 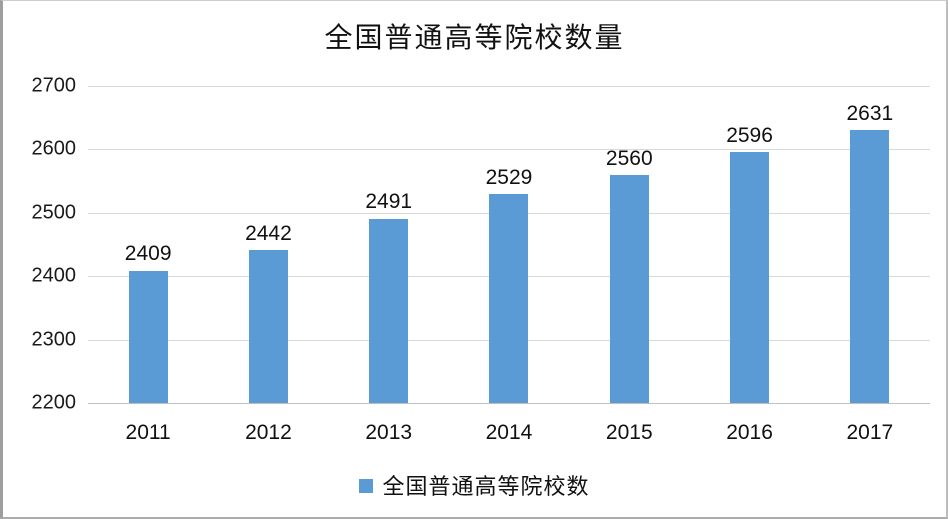 What do you see at coordinates (54, 339) in the screenshot?
I see `y-tick-label: 2300` at bounding box center [54, 339].